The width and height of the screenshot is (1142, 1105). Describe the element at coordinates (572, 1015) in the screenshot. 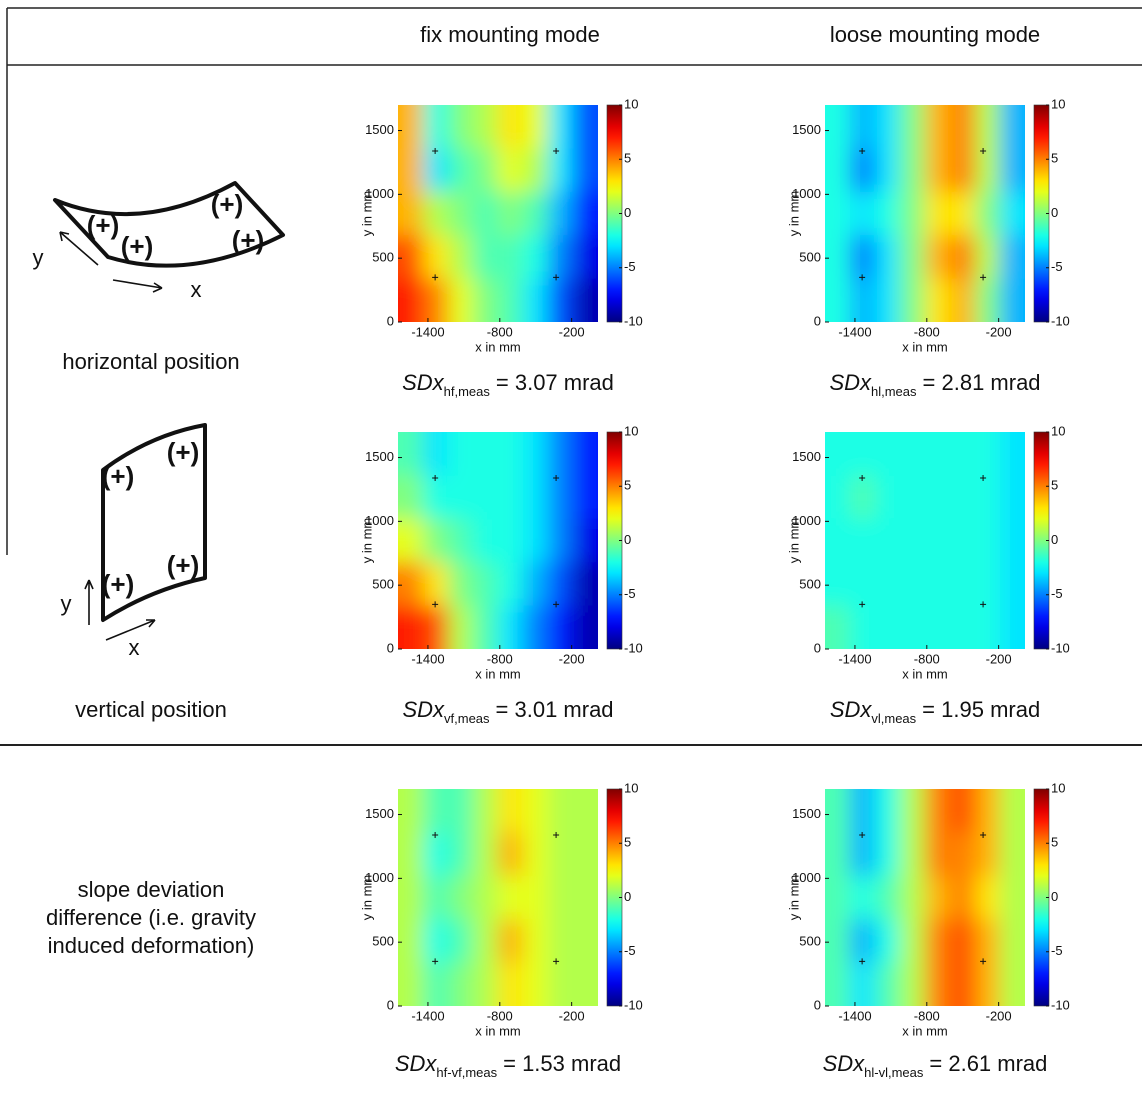

I see `x-tick-label: -200` at that location.